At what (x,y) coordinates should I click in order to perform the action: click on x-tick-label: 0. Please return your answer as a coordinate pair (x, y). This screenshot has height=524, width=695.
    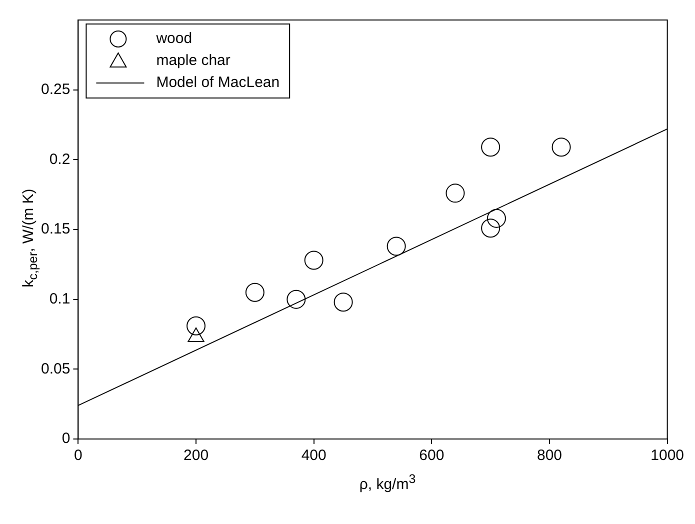
    Looking at the image, I should click on (78, 455).